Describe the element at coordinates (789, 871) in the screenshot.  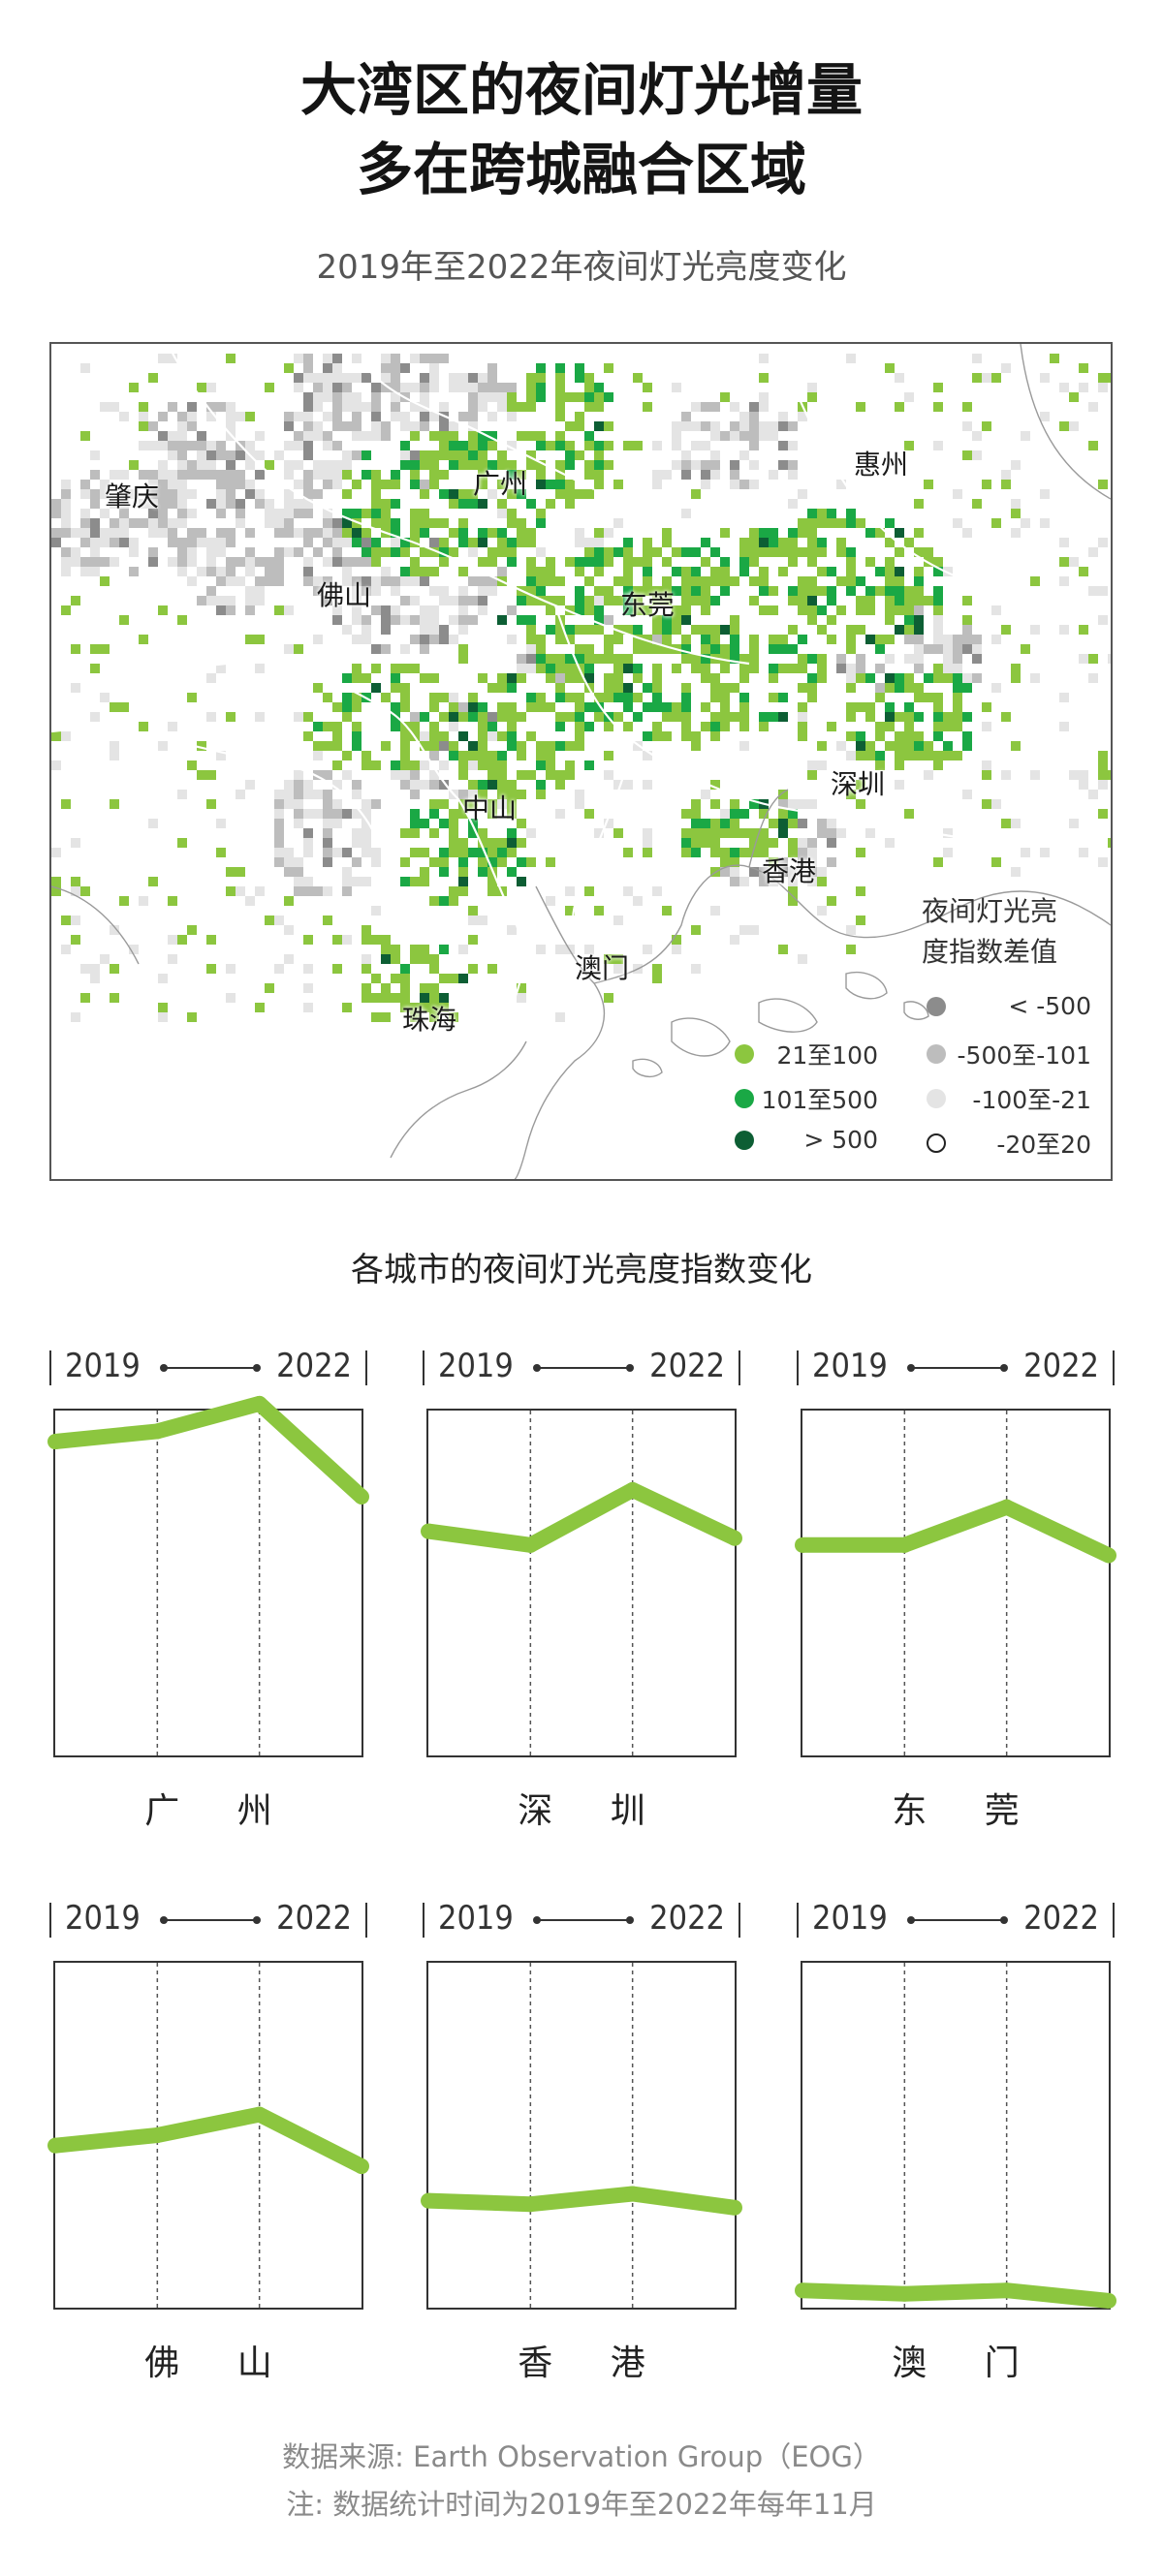
I see `label-hongkong: 香港` at that location.